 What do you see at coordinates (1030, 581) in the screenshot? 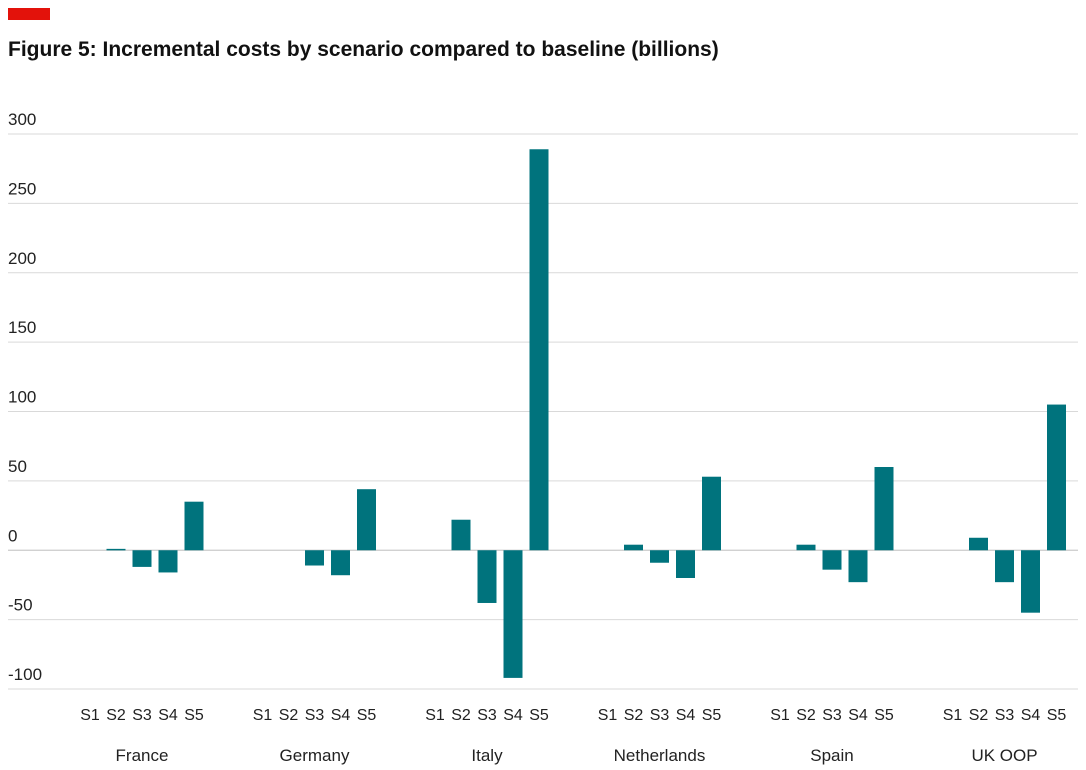
I see `bar-uk-oop-s4` at bounding box center [1030, 581].